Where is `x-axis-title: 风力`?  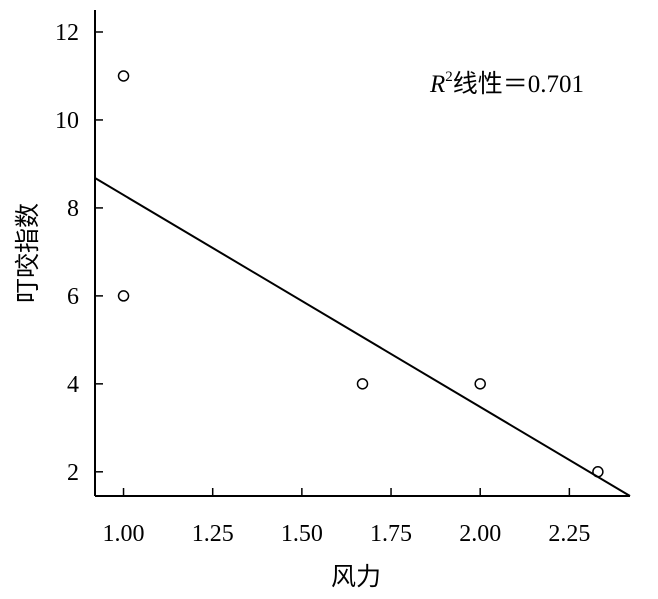 x-axis-title: 风力 is located at coordinates (356, 576).